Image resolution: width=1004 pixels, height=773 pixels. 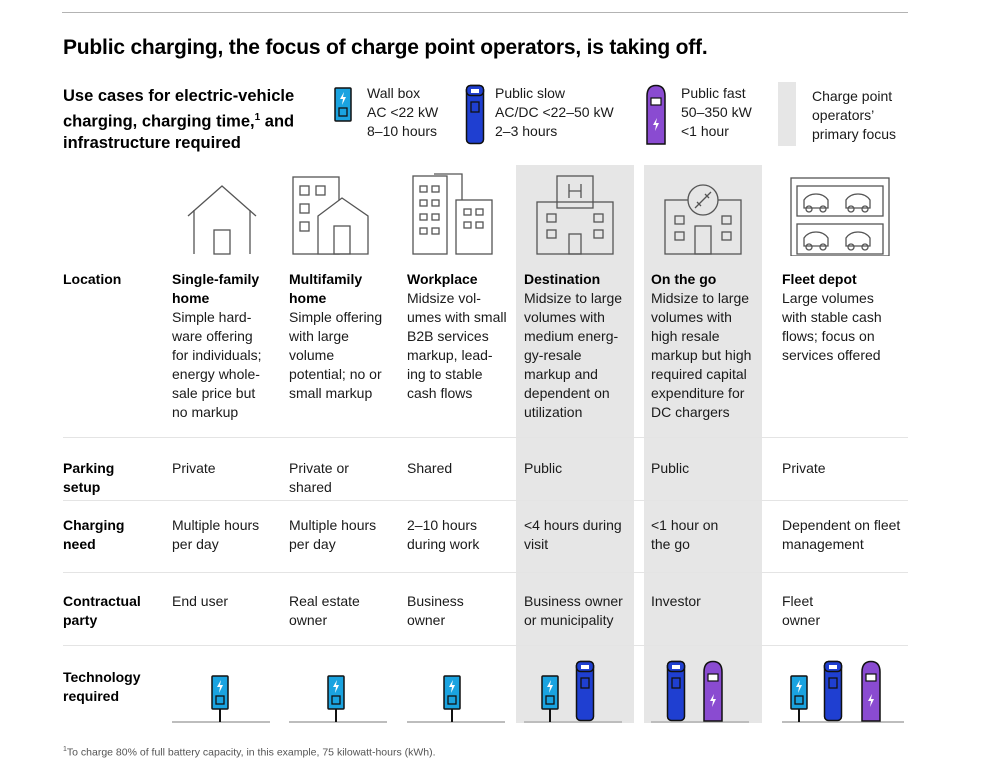 What do you see at coordinates (194, 468) in the screenshot?
I see `parking-single-family: Private` at bounding box center [194, 468].